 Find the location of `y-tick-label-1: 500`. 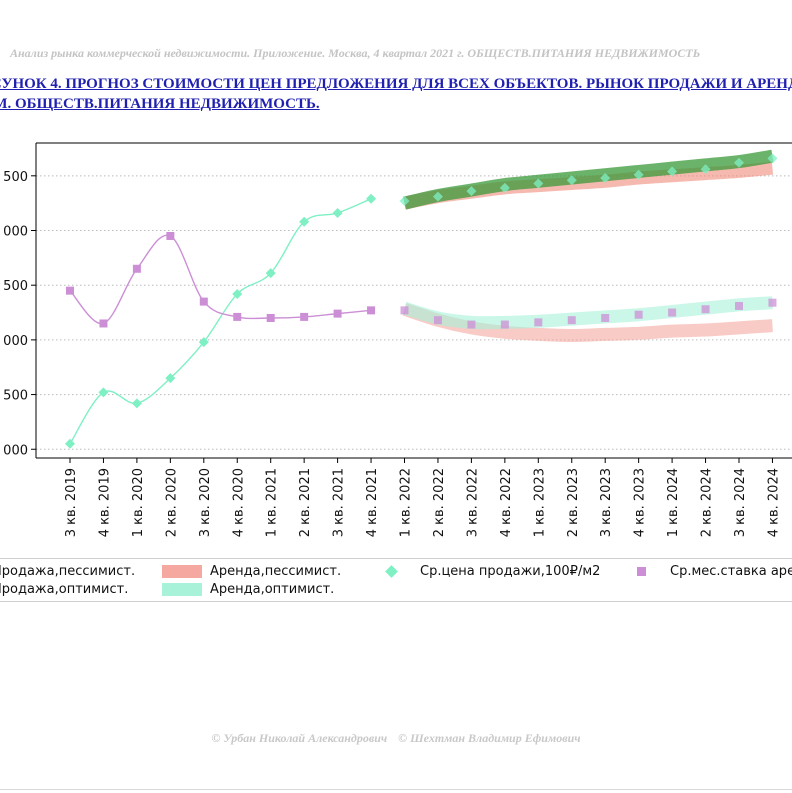

y-tick-label-1: 500 is located at coordinates (15, 396).